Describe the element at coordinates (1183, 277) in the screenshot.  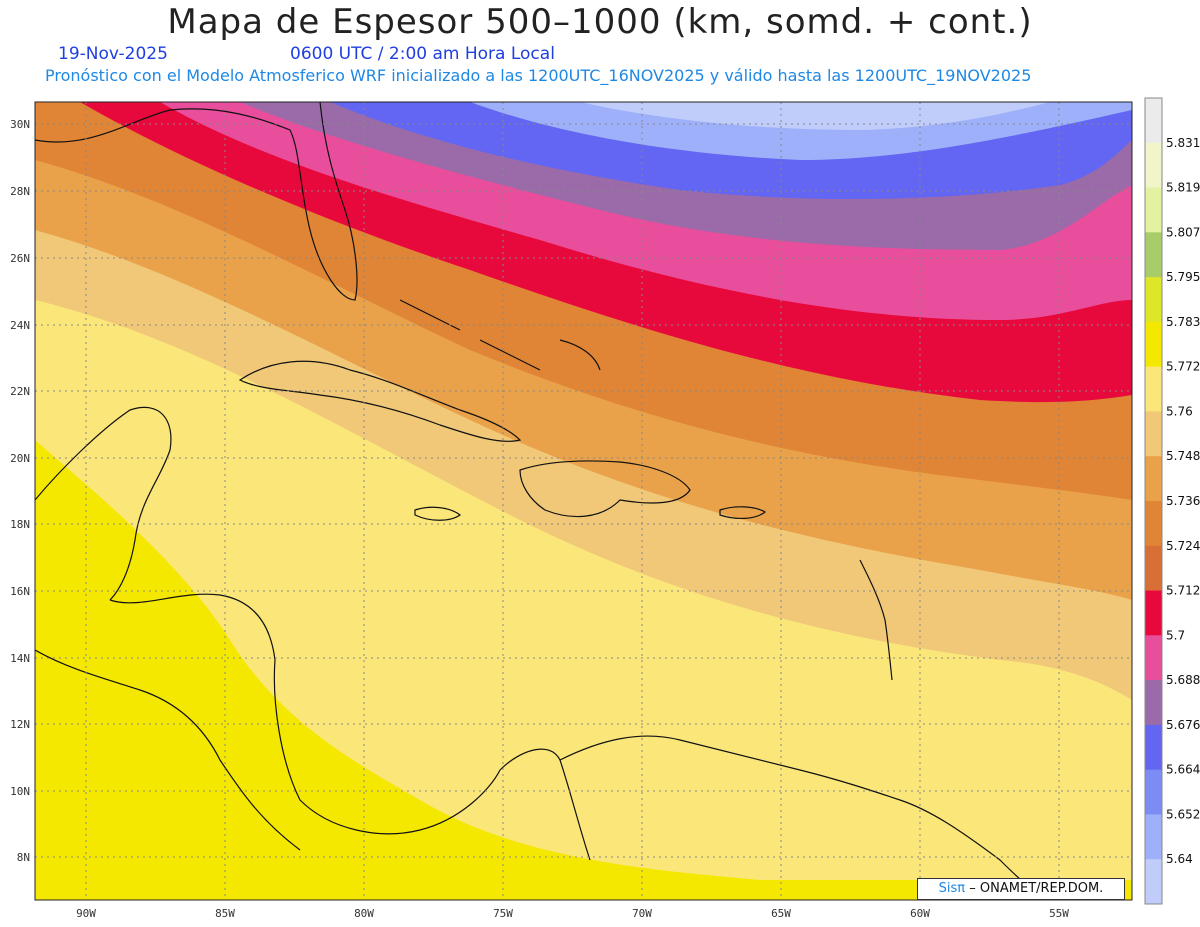
I see `colorbar-label: 5.795` at that location.